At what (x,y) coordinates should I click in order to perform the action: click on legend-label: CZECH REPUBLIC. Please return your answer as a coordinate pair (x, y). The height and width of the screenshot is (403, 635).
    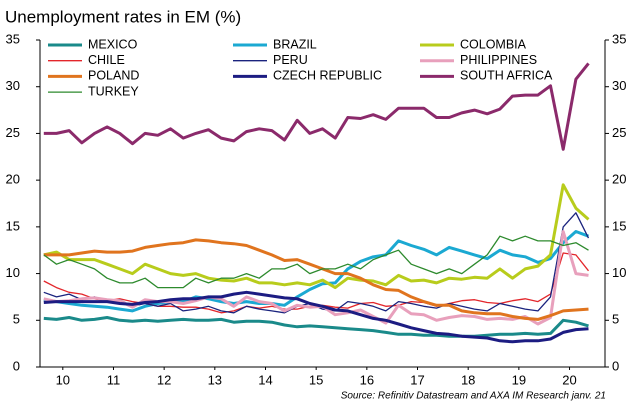
    Looking at the image, I should click on (327, 76).